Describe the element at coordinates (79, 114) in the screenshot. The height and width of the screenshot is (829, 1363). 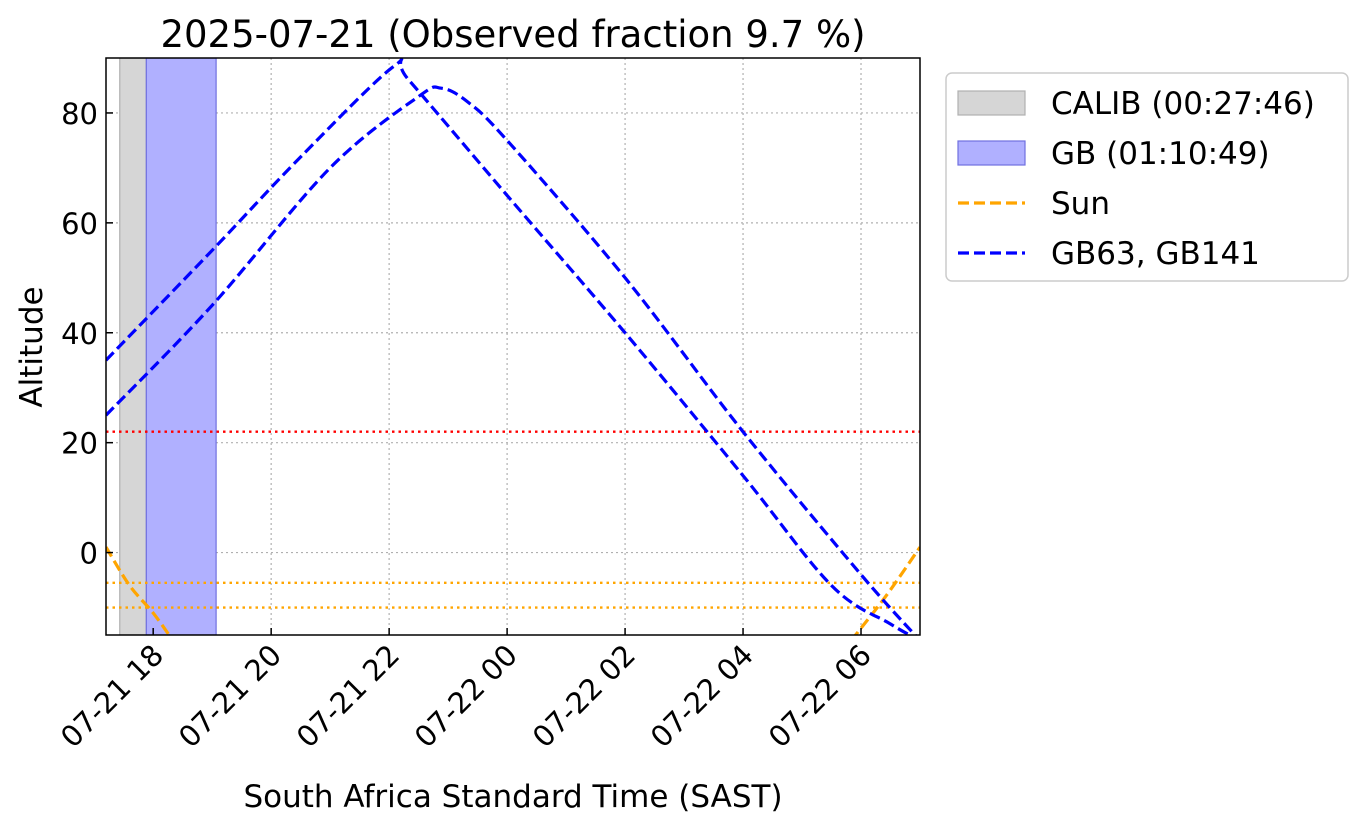
I see `y-tick-label: 80` at that location.